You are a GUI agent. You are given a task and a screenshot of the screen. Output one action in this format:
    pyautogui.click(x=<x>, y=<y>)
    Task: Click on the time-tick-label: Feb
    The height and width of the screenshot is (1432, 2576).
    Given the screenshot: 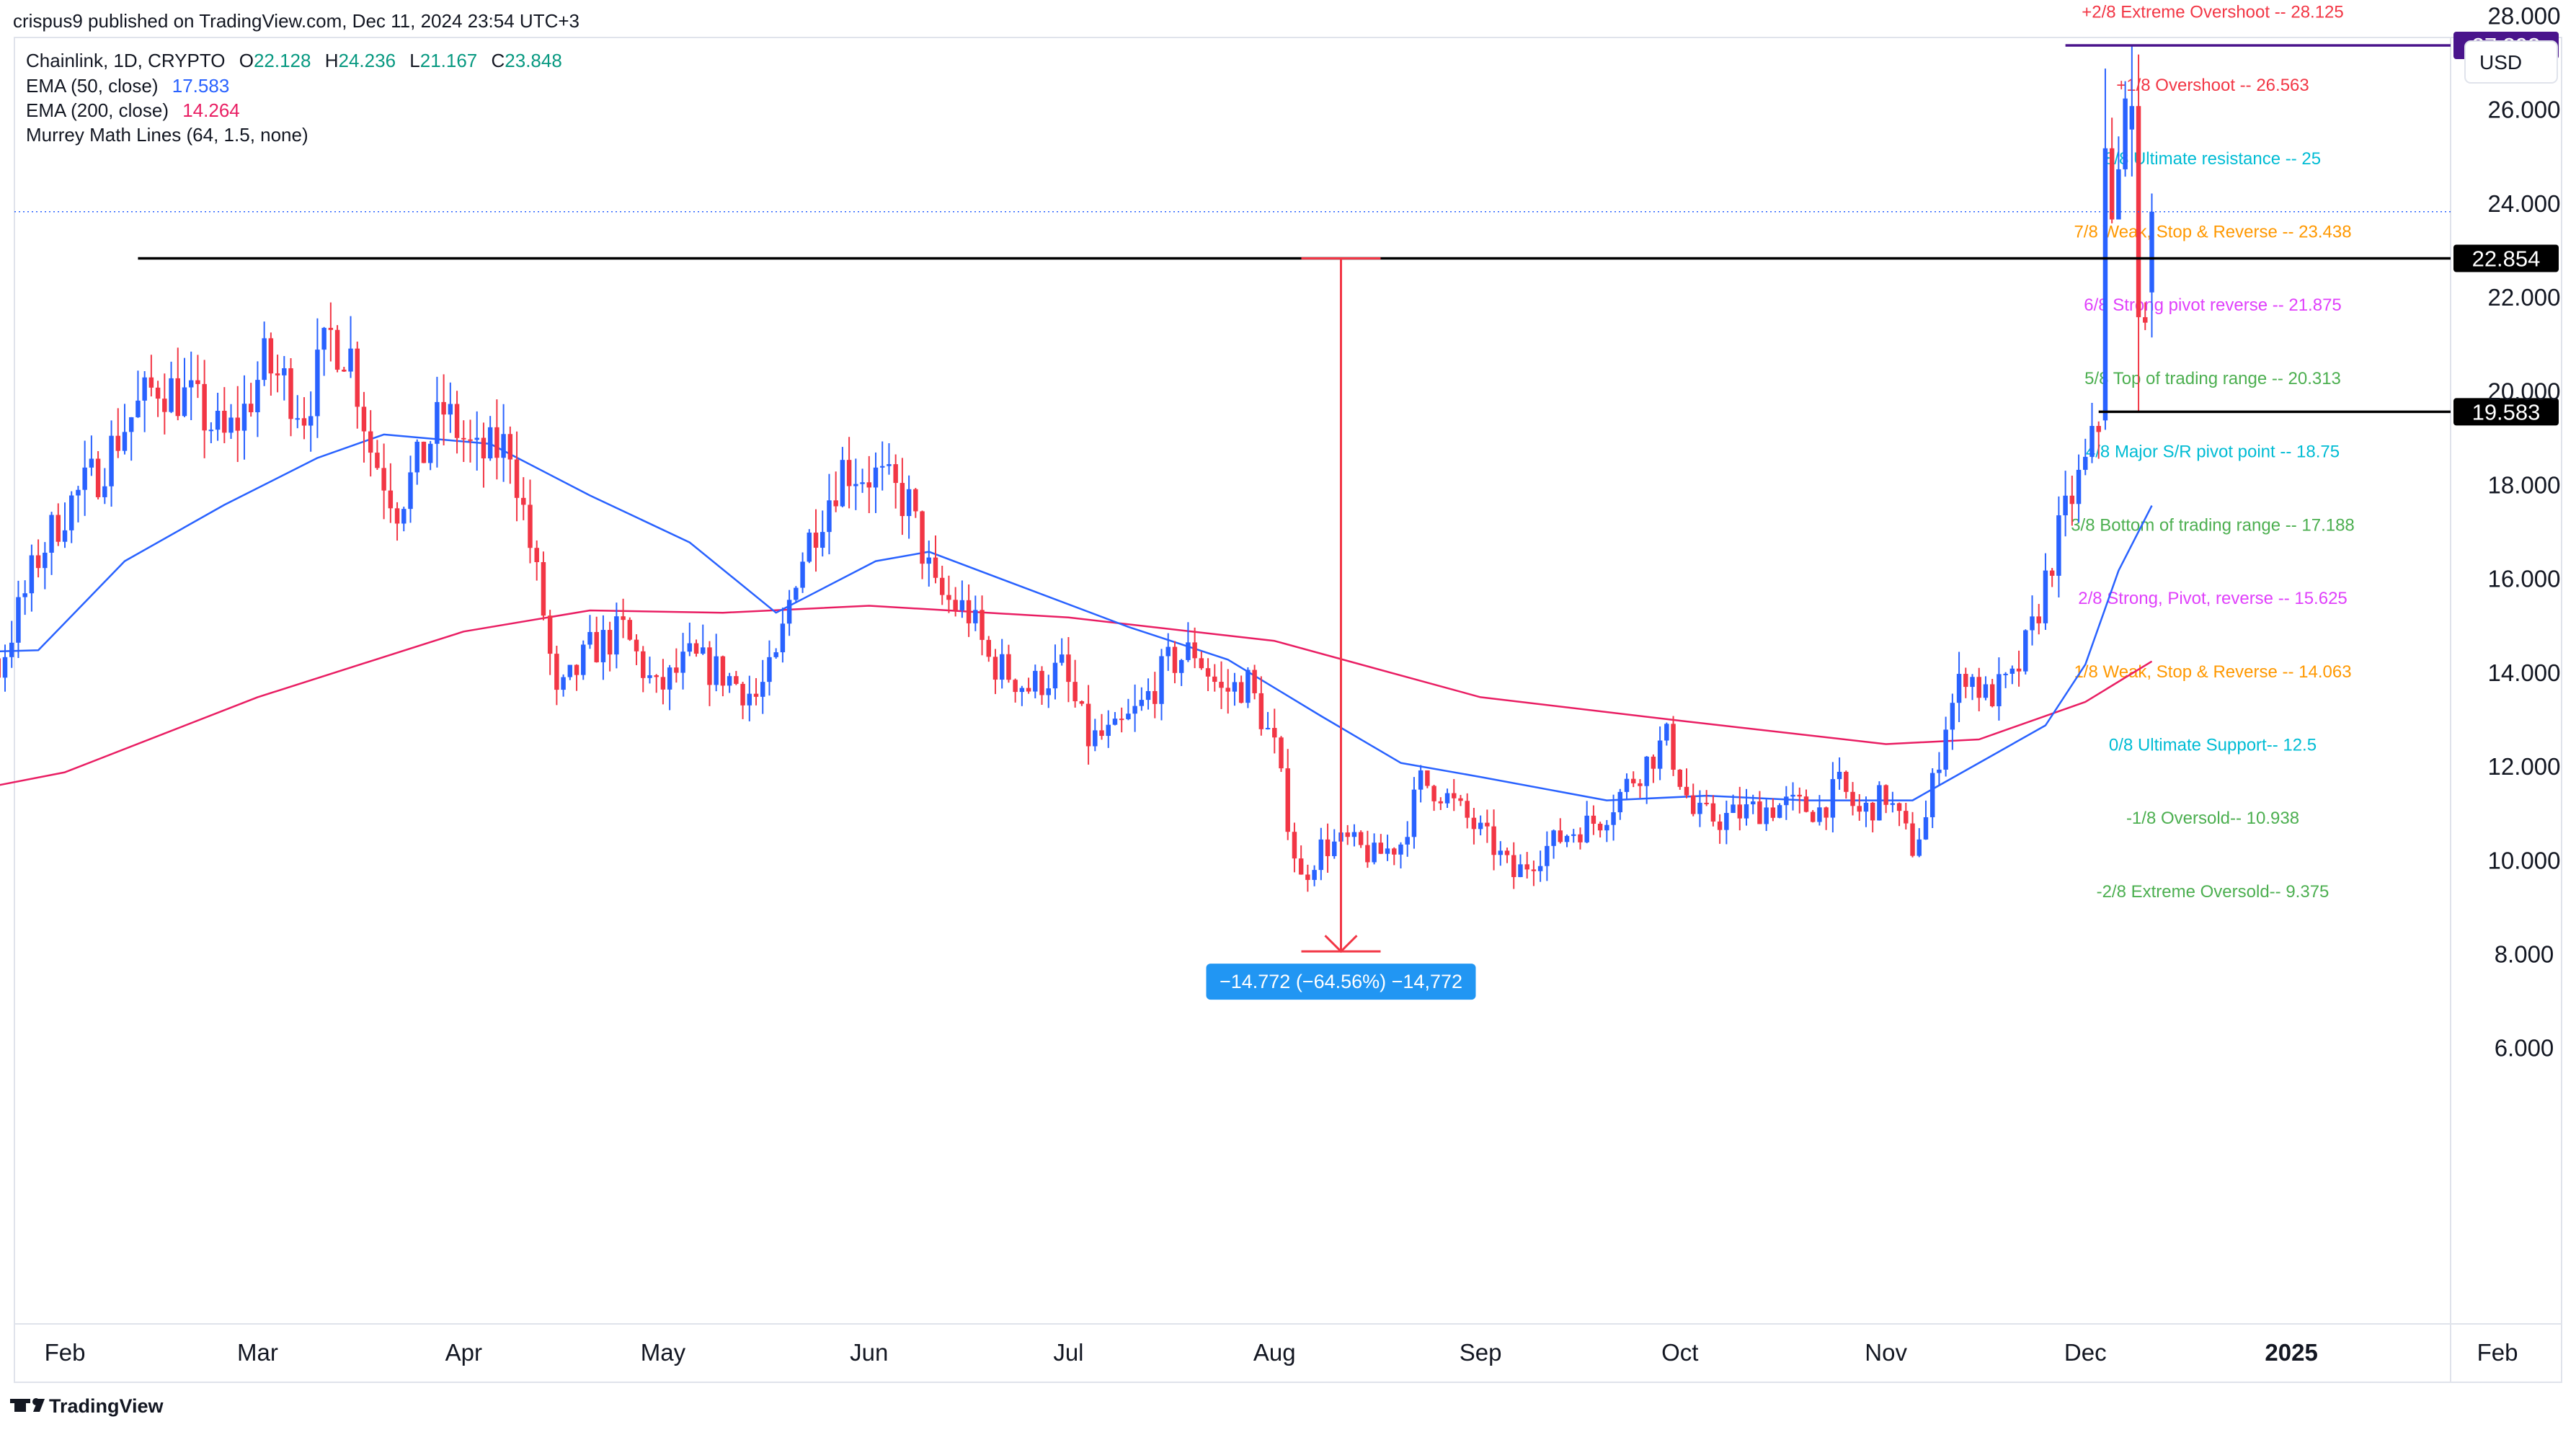 What is the action you would take?
    pyautogui.click(x=2497, y=1352)
    